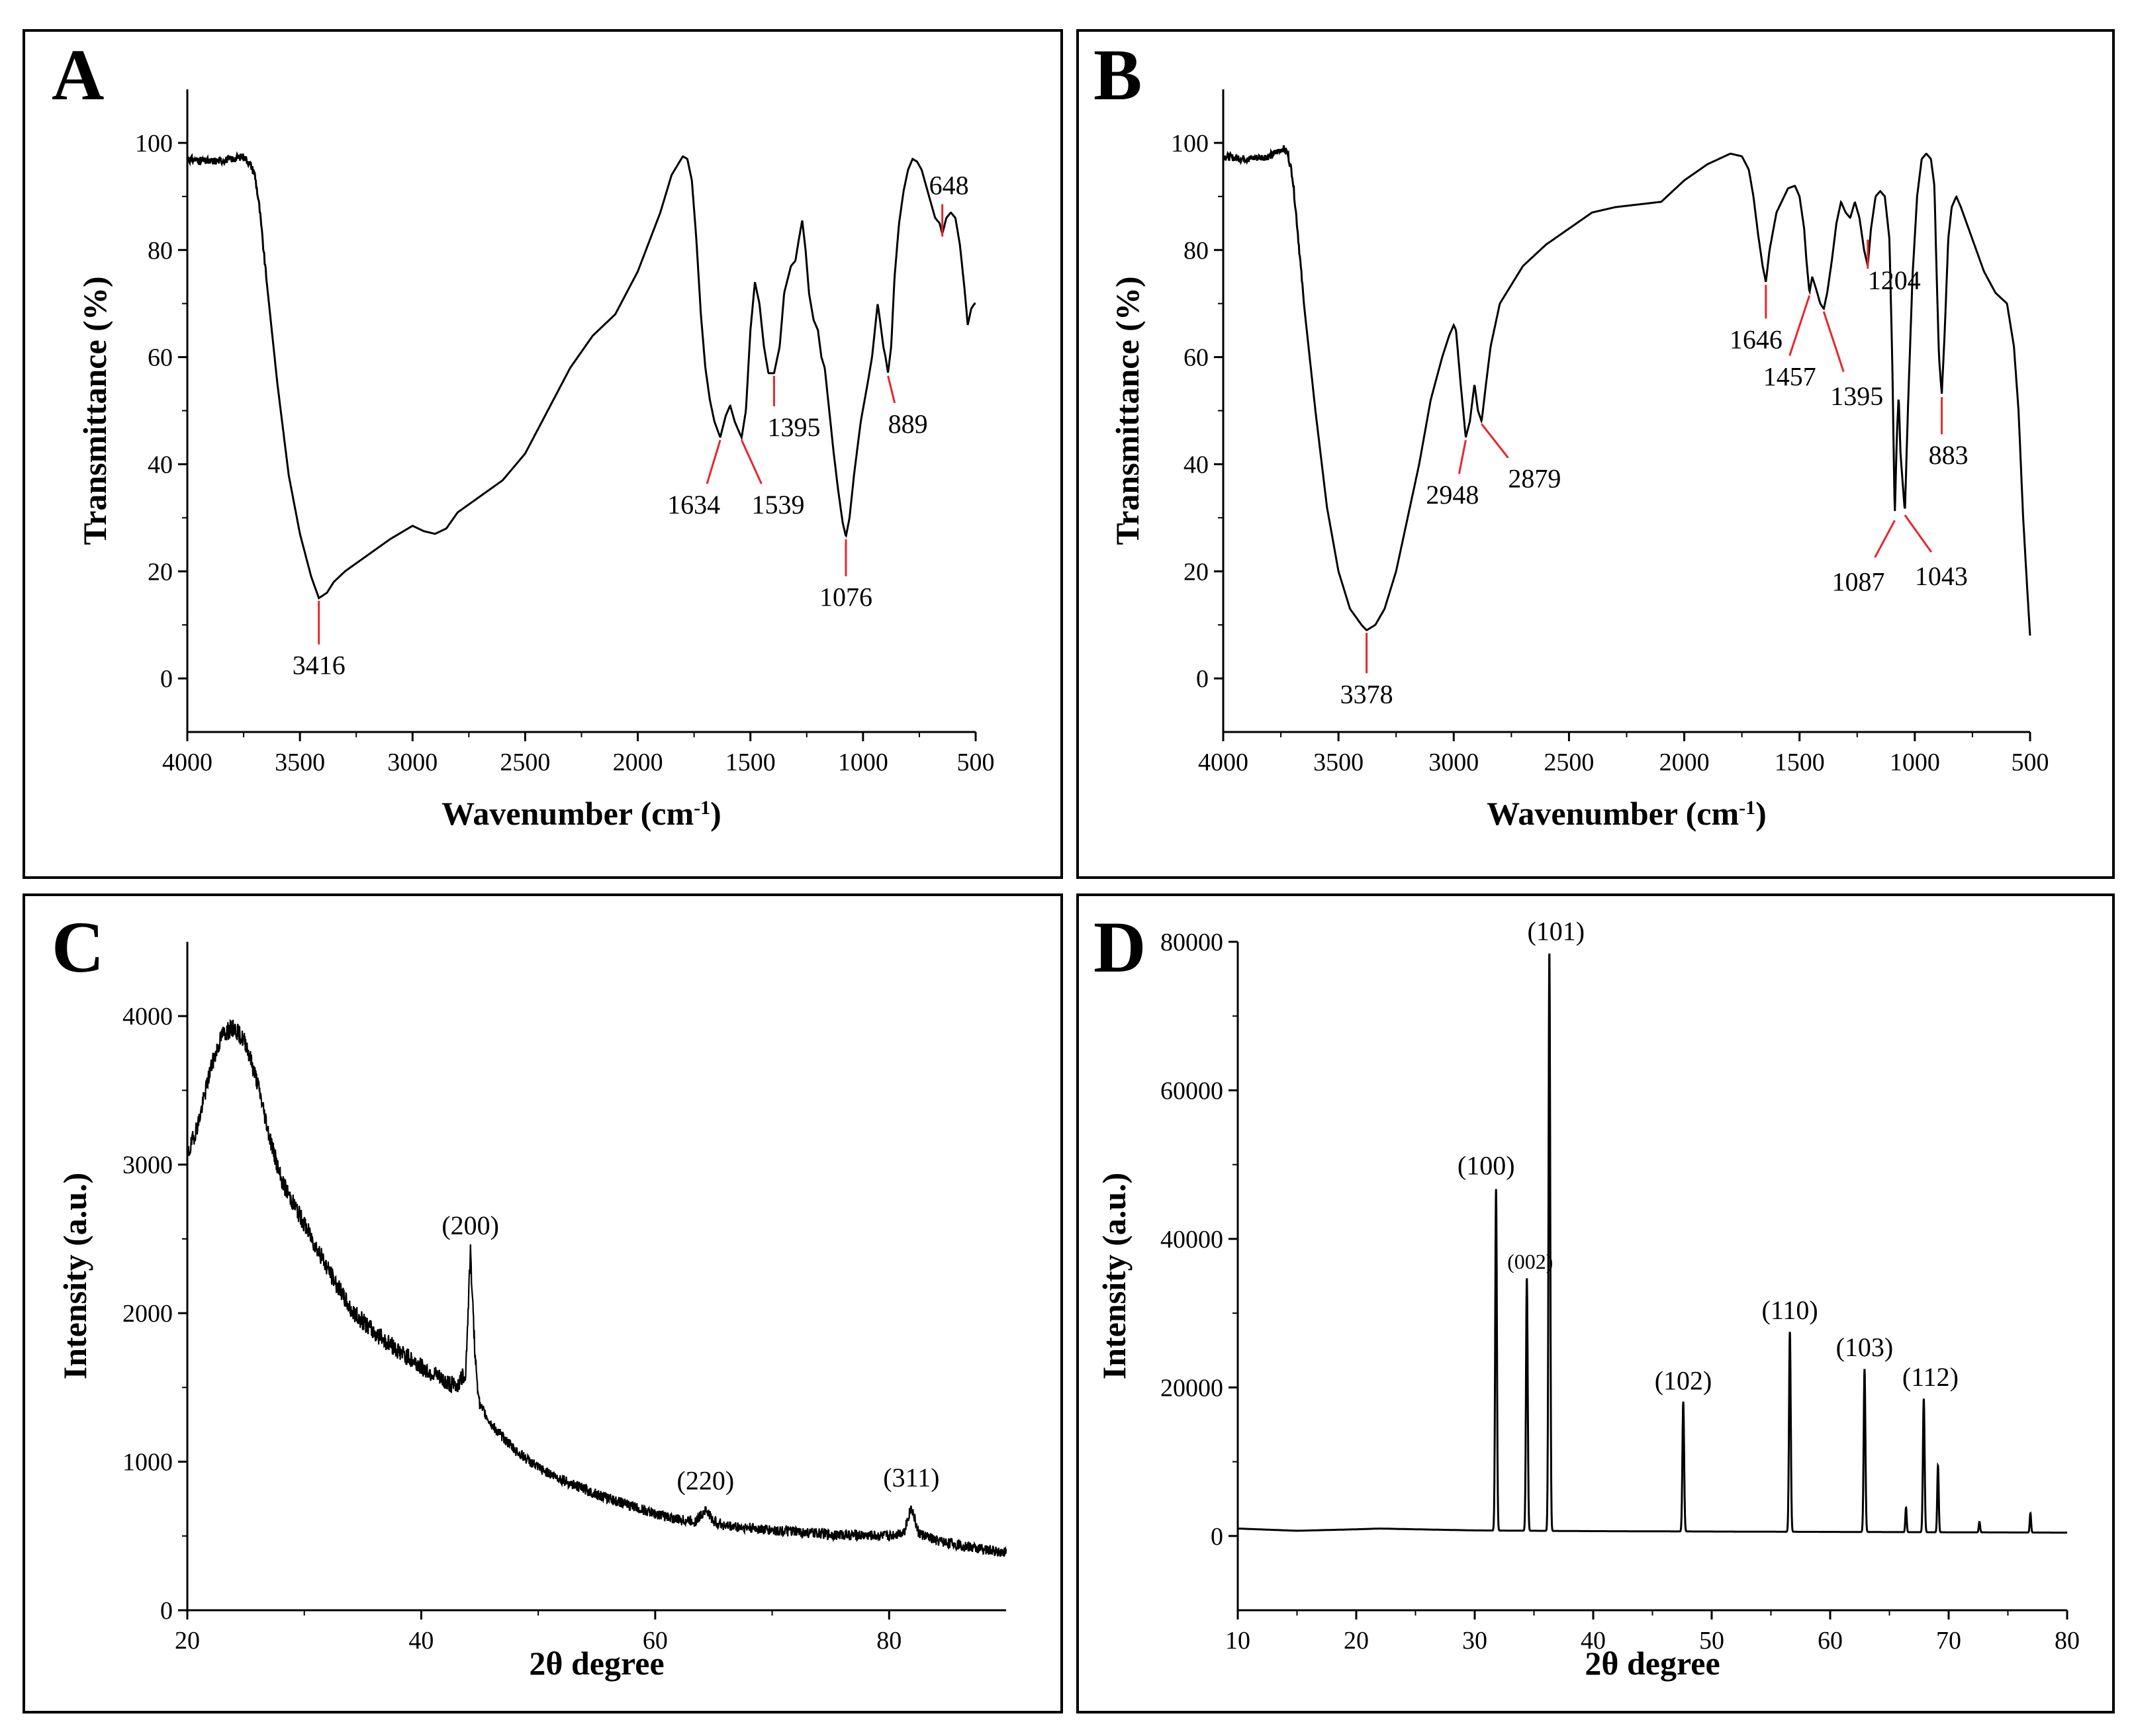  What do you see at coordinates (1192, 1091) in the screenshot?
I see `y-tick-label: 60000` at bounding box center [1192, 1091].